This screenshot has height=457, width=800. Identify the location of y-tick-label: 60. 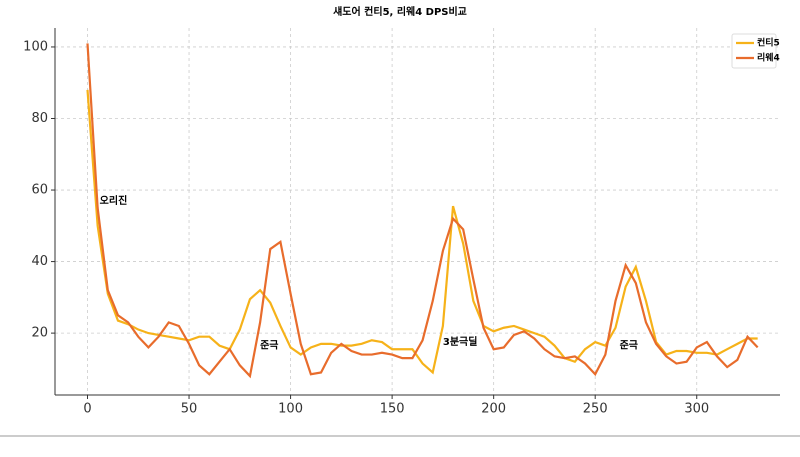
(39, 190).